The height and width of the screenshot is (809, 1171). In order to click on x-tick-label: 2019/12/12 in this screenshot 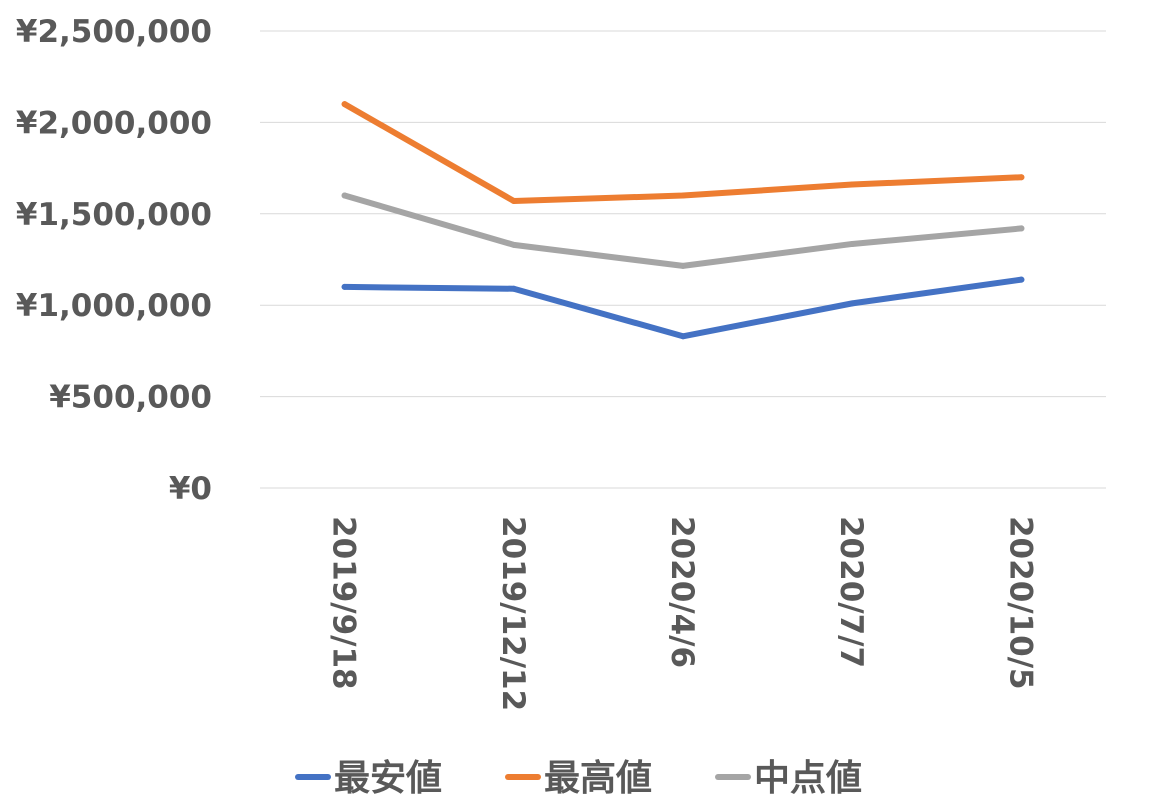, I will do `click(513, 613)`.